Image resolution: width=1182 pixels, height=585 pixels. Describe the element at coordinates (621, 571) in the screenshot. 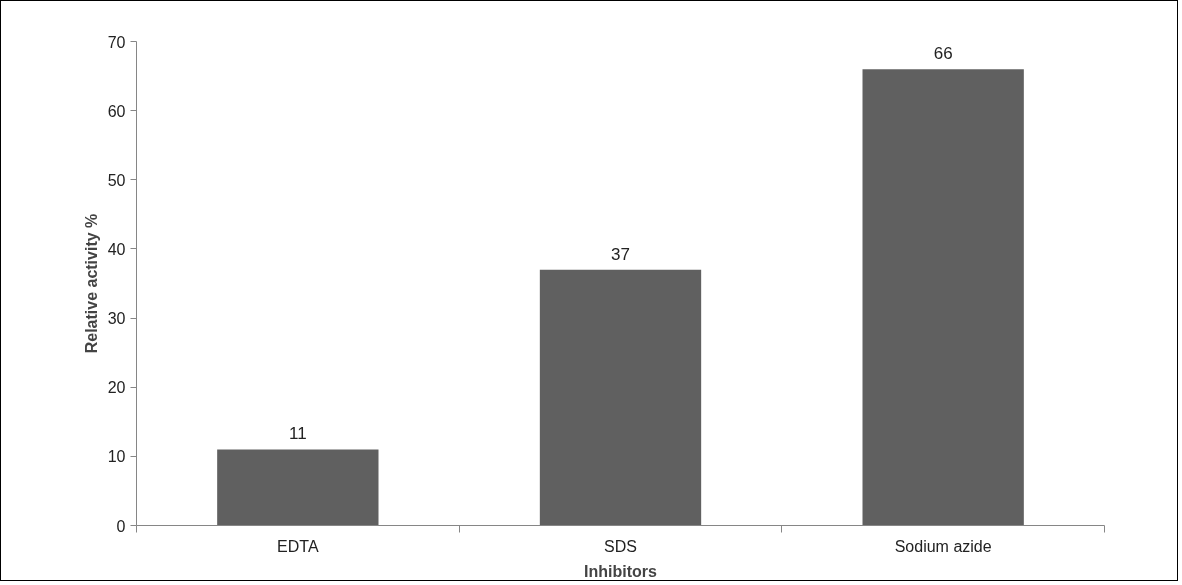

I see `x-axis-title: Inhibitors` at that location.